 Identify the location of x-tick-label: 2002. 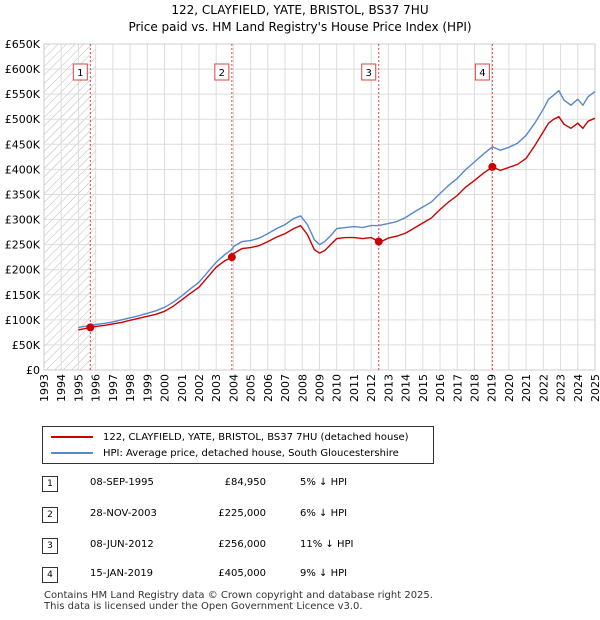
(199, 388).